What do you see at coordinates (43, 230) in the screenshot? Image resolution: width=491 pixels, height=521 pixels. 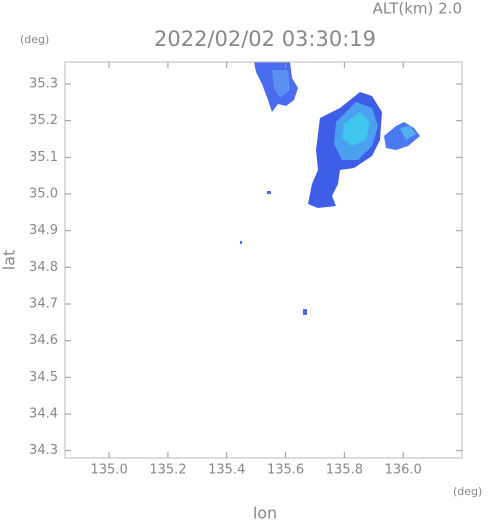 I see `y-tick-label: 34.9` at bounding box center [43, 230].